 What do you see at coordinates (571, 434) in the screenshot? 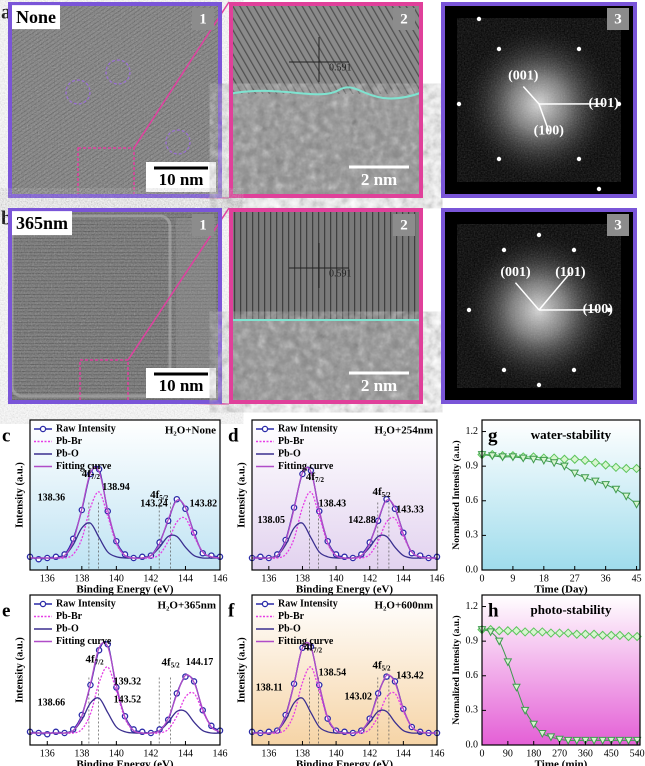
I see `chart-title: water-stability` at bounding box center [571, 434].